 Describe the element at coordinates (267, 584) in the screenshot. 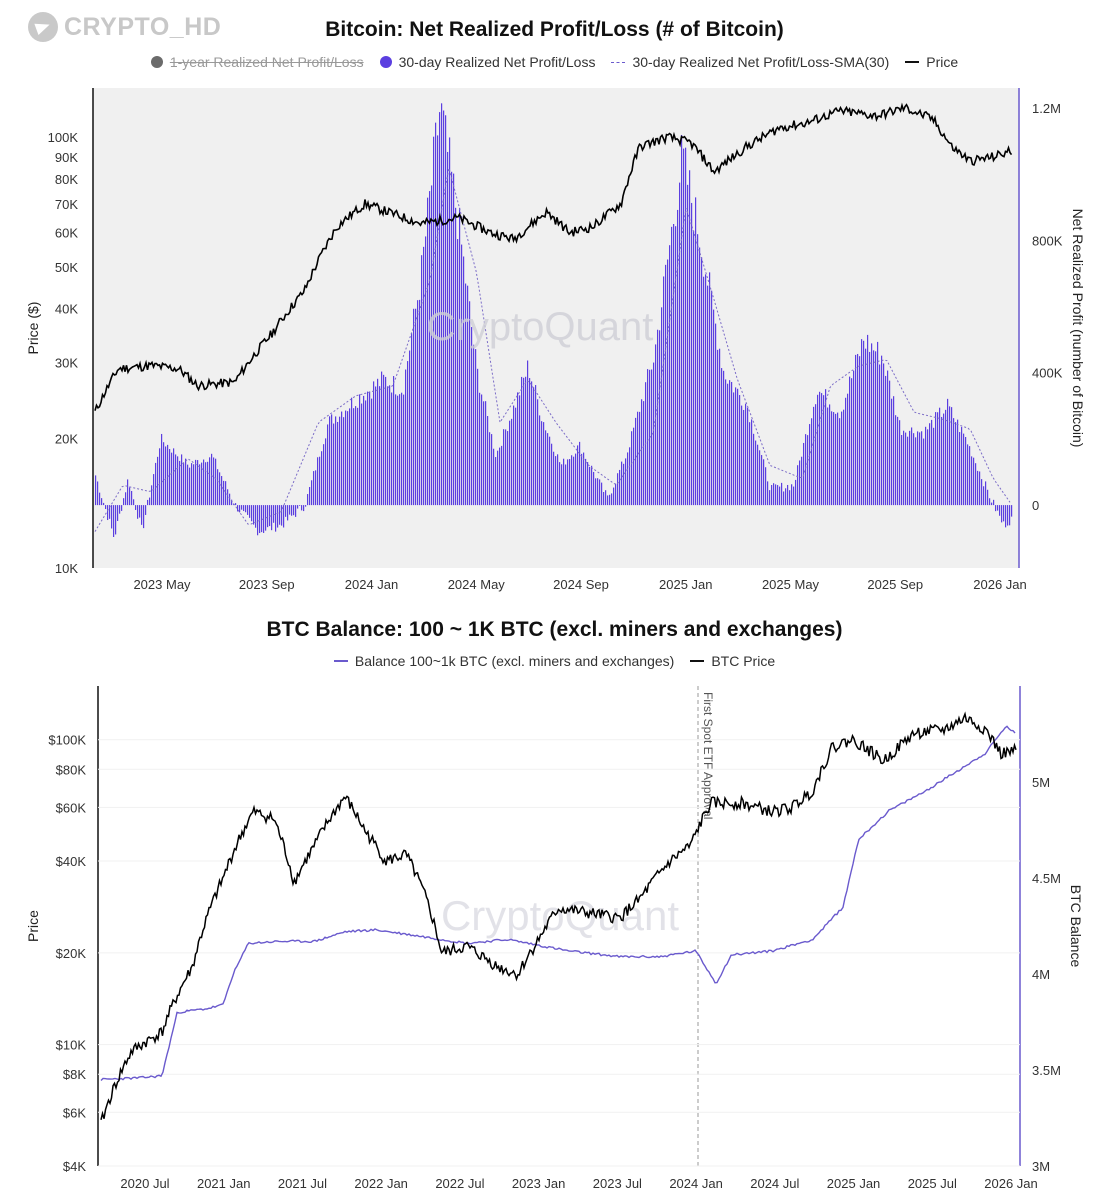

I see `x-tick-label: 2023 Sep` at that location.